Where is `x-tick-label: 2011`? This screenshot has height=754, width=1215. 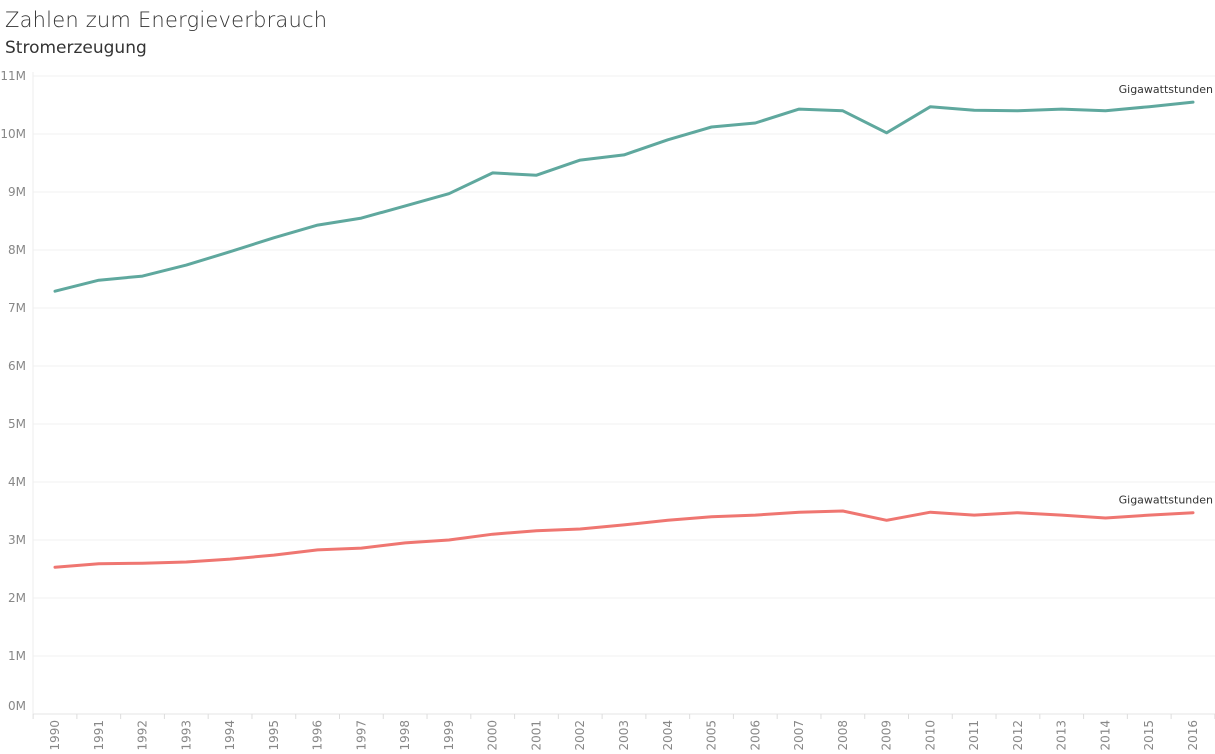 x-tick-label: 2011 is located at coordinates (974, 735).